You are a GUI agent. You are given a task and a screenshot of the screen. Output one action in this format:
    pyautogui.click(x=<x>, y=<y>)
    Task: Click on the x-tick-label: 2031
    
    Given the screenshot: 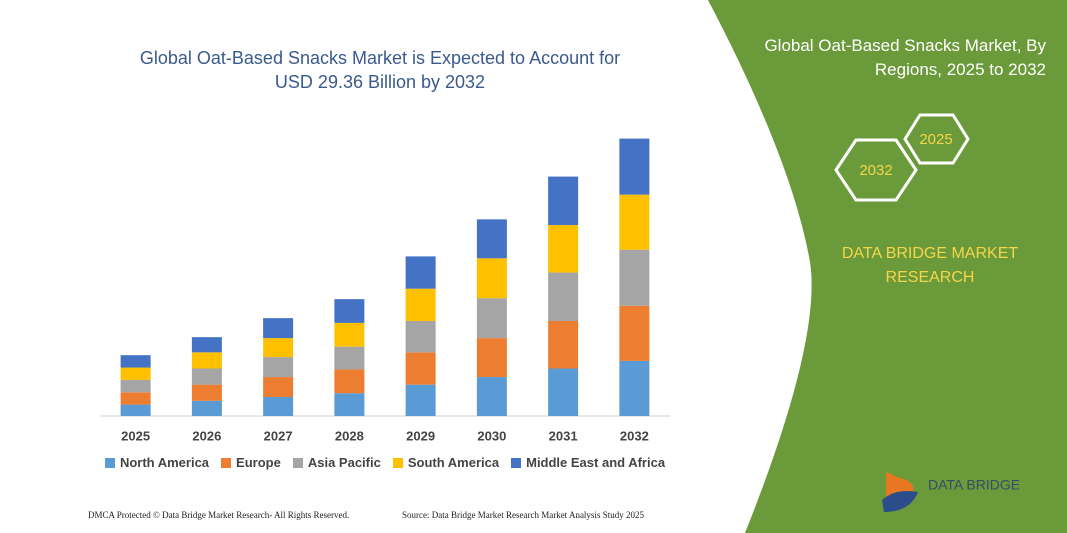 What is the action you would take?
    pyautogui.click(x=563, y=435)
    